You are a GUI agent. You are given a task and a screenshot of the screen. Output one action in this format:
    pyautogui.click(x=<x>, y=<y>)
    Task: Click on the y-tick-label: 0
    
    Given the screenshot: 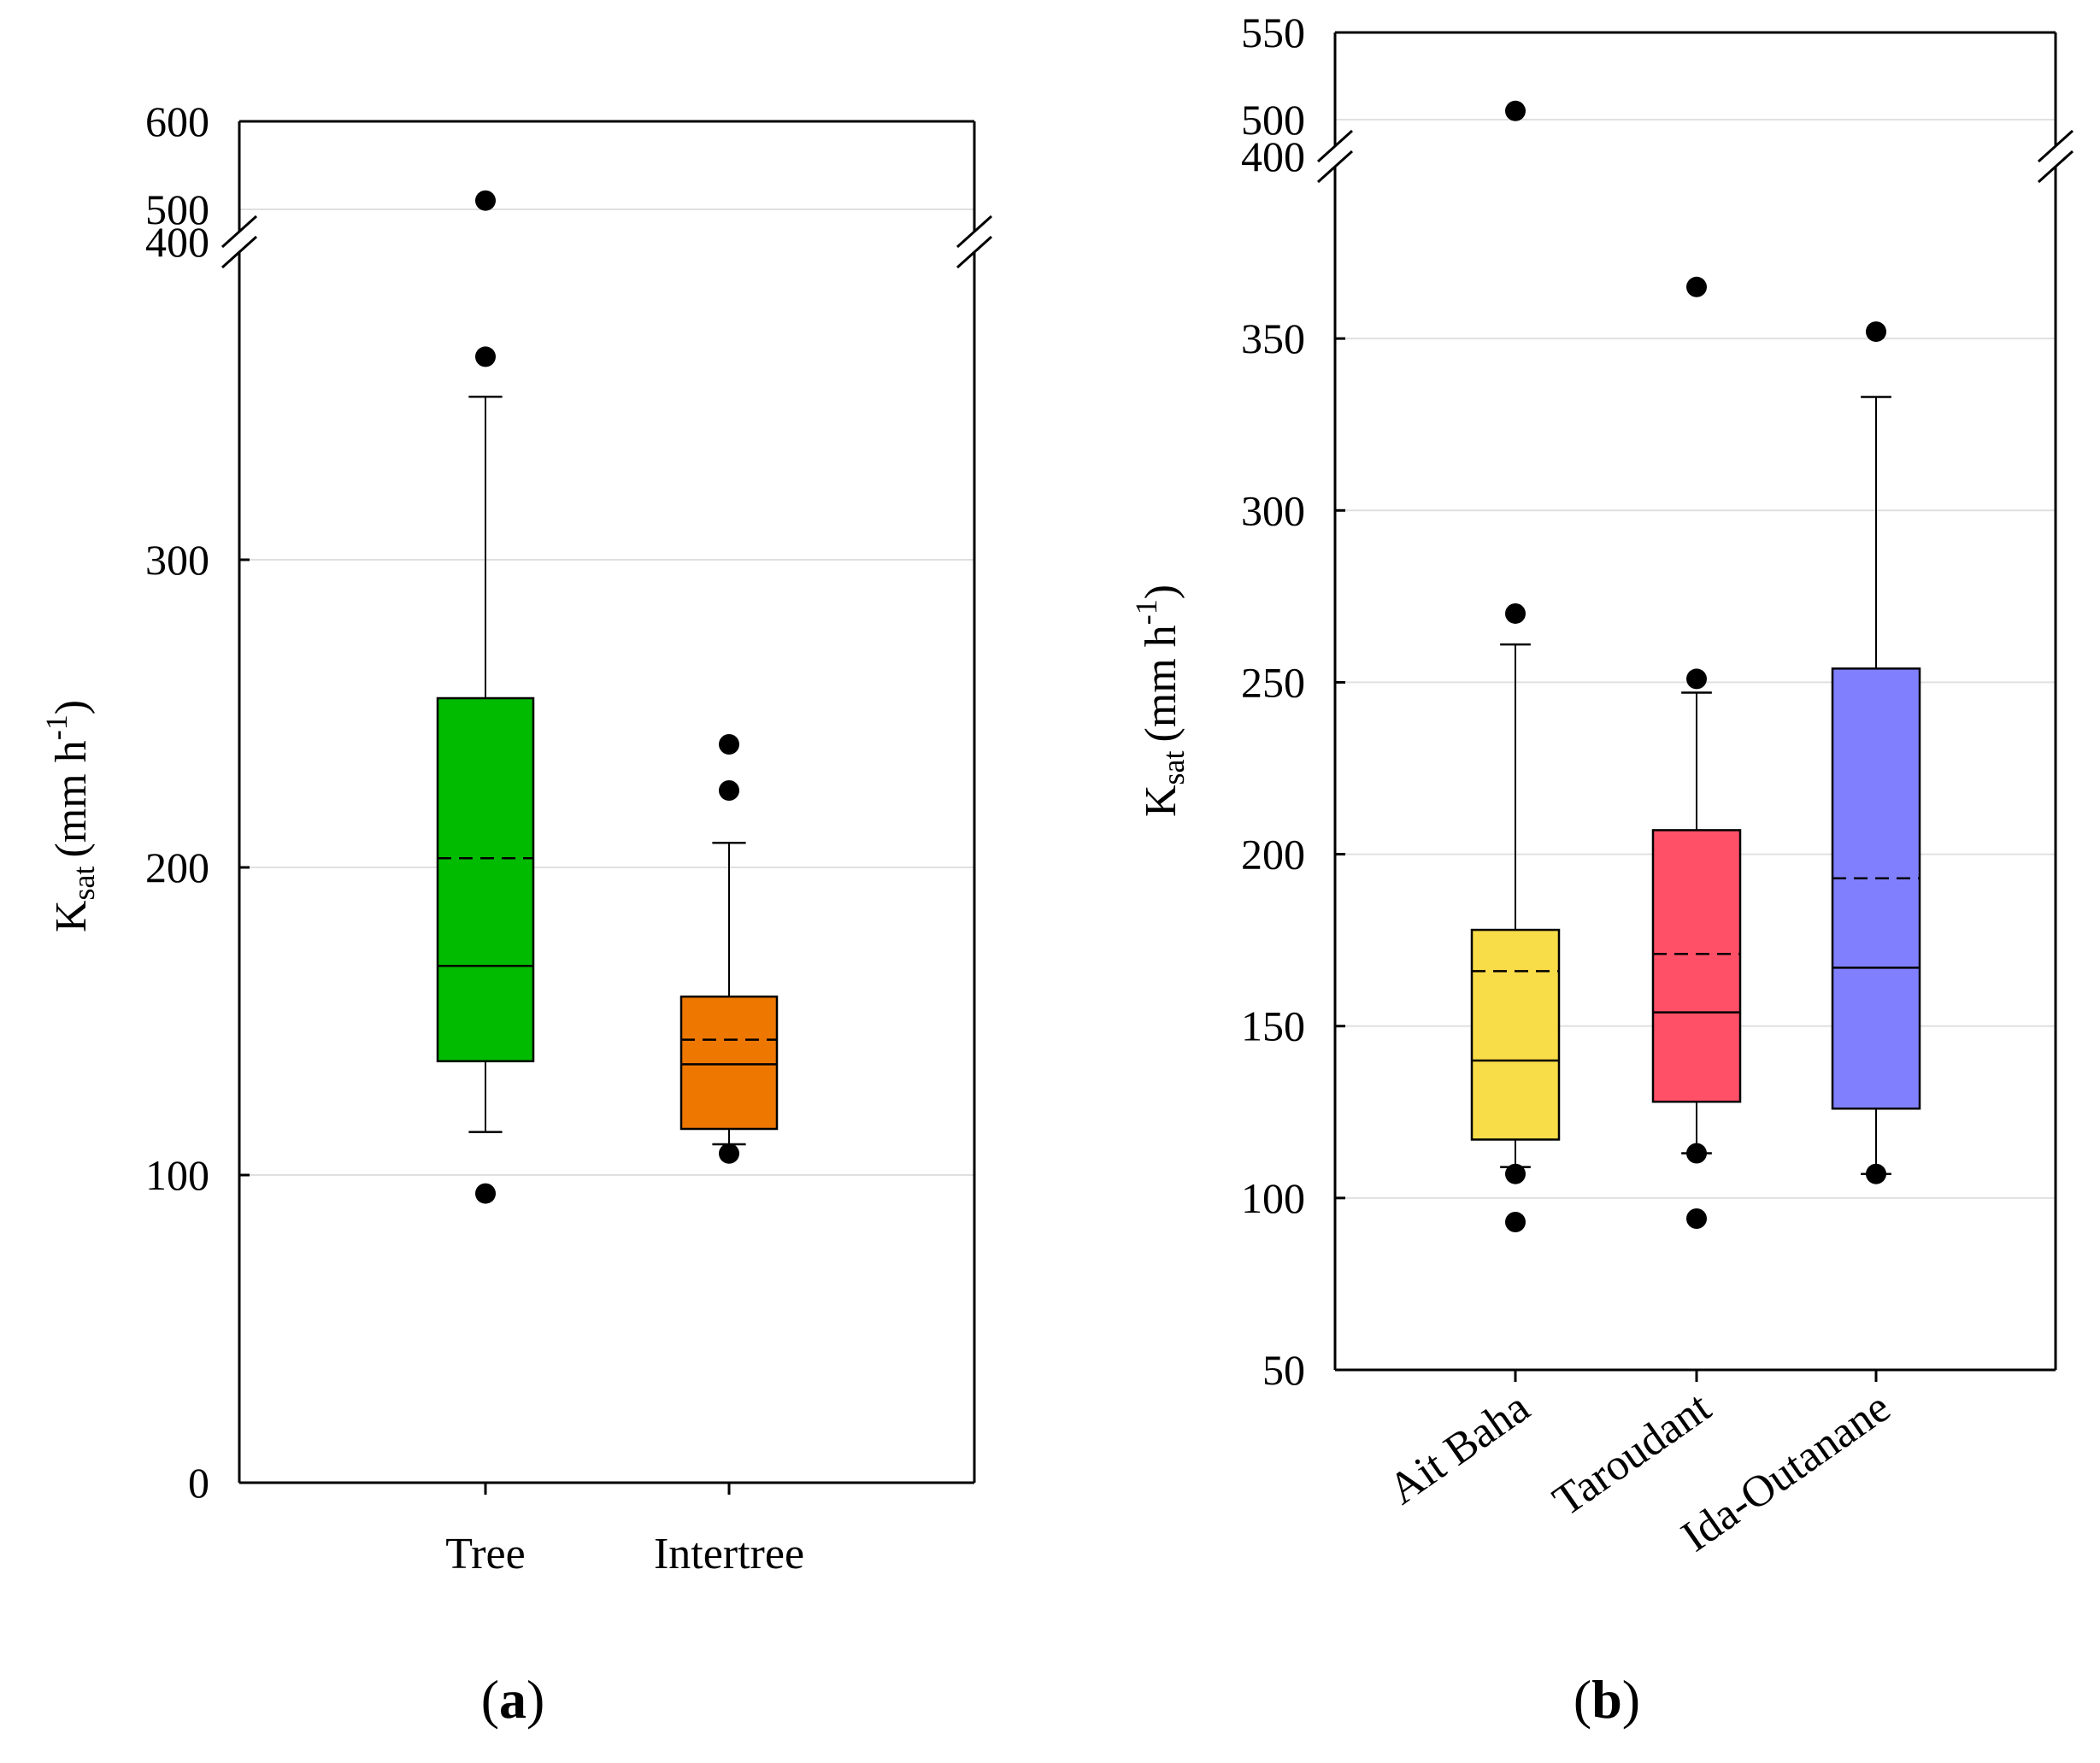 What is the action you would take?
    pyautogui.click(x=198, y=1483)
    